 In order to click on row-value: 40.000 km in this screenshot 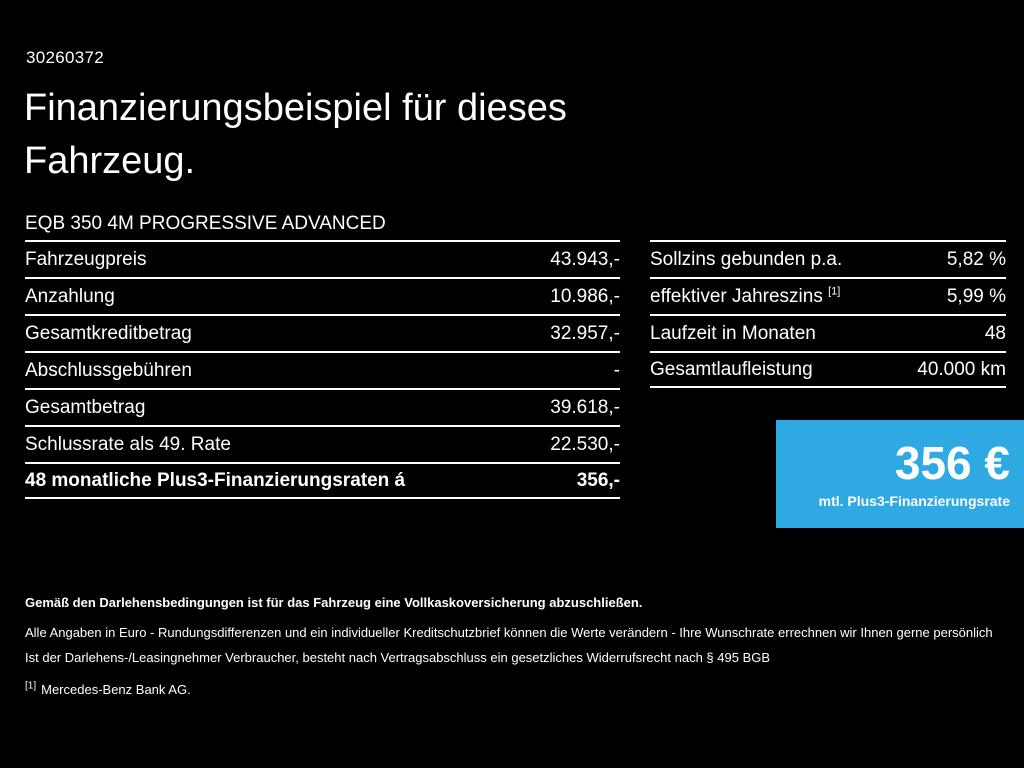, I will do `click(961, 369)`.